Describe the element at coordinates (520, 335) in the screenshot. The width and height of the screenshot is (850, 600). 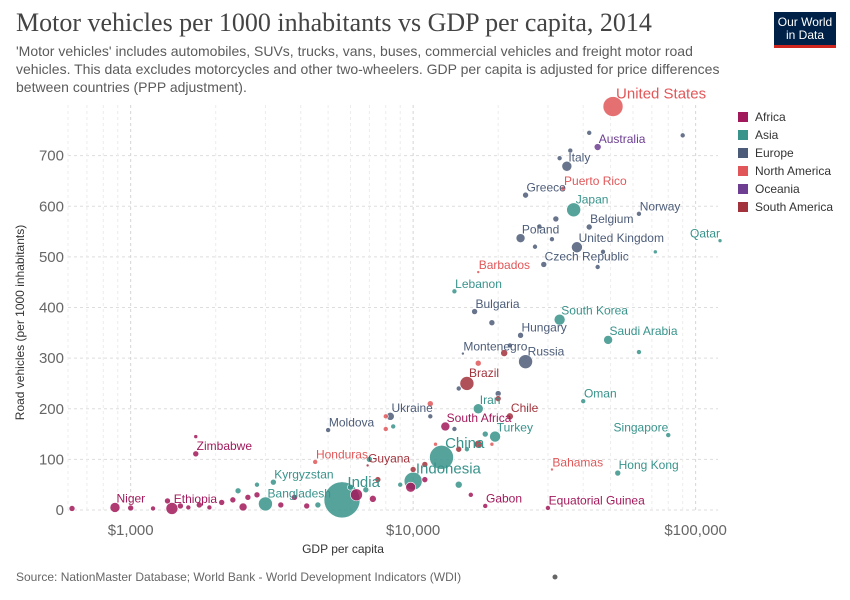
I see `point-hungary` at that location.